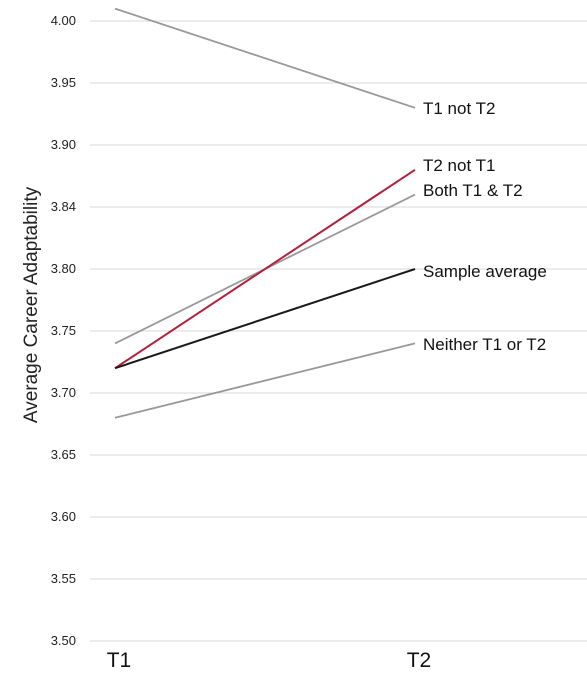  I want to click on y-tick-label: 3.55, so click(63, 578).